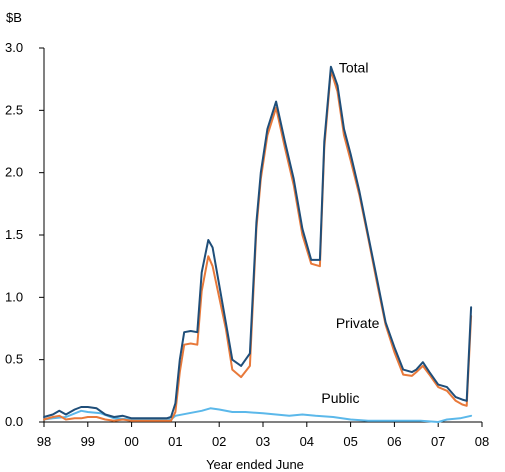  What do you see at coordinates (340, 398) in the screenshot?
I see `series-label-public: Public` at bounding box center [340, 398].